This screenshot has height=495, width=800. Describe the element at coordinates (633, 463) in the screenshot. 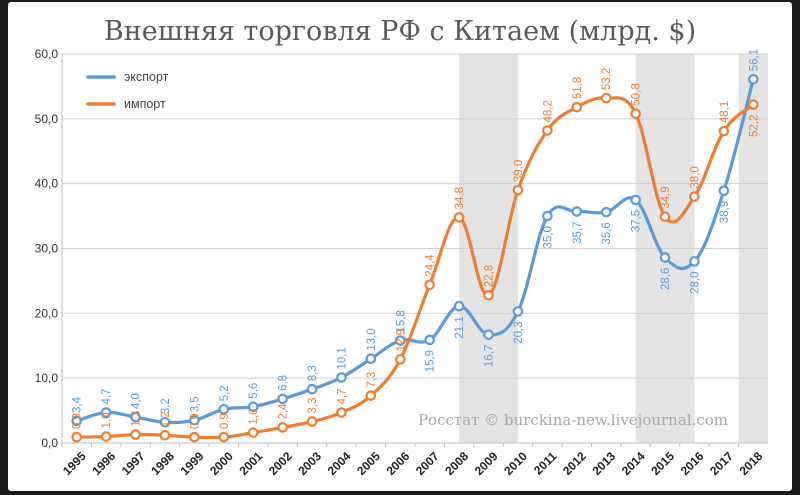

I see `x-tick-label: 2014` at that location.